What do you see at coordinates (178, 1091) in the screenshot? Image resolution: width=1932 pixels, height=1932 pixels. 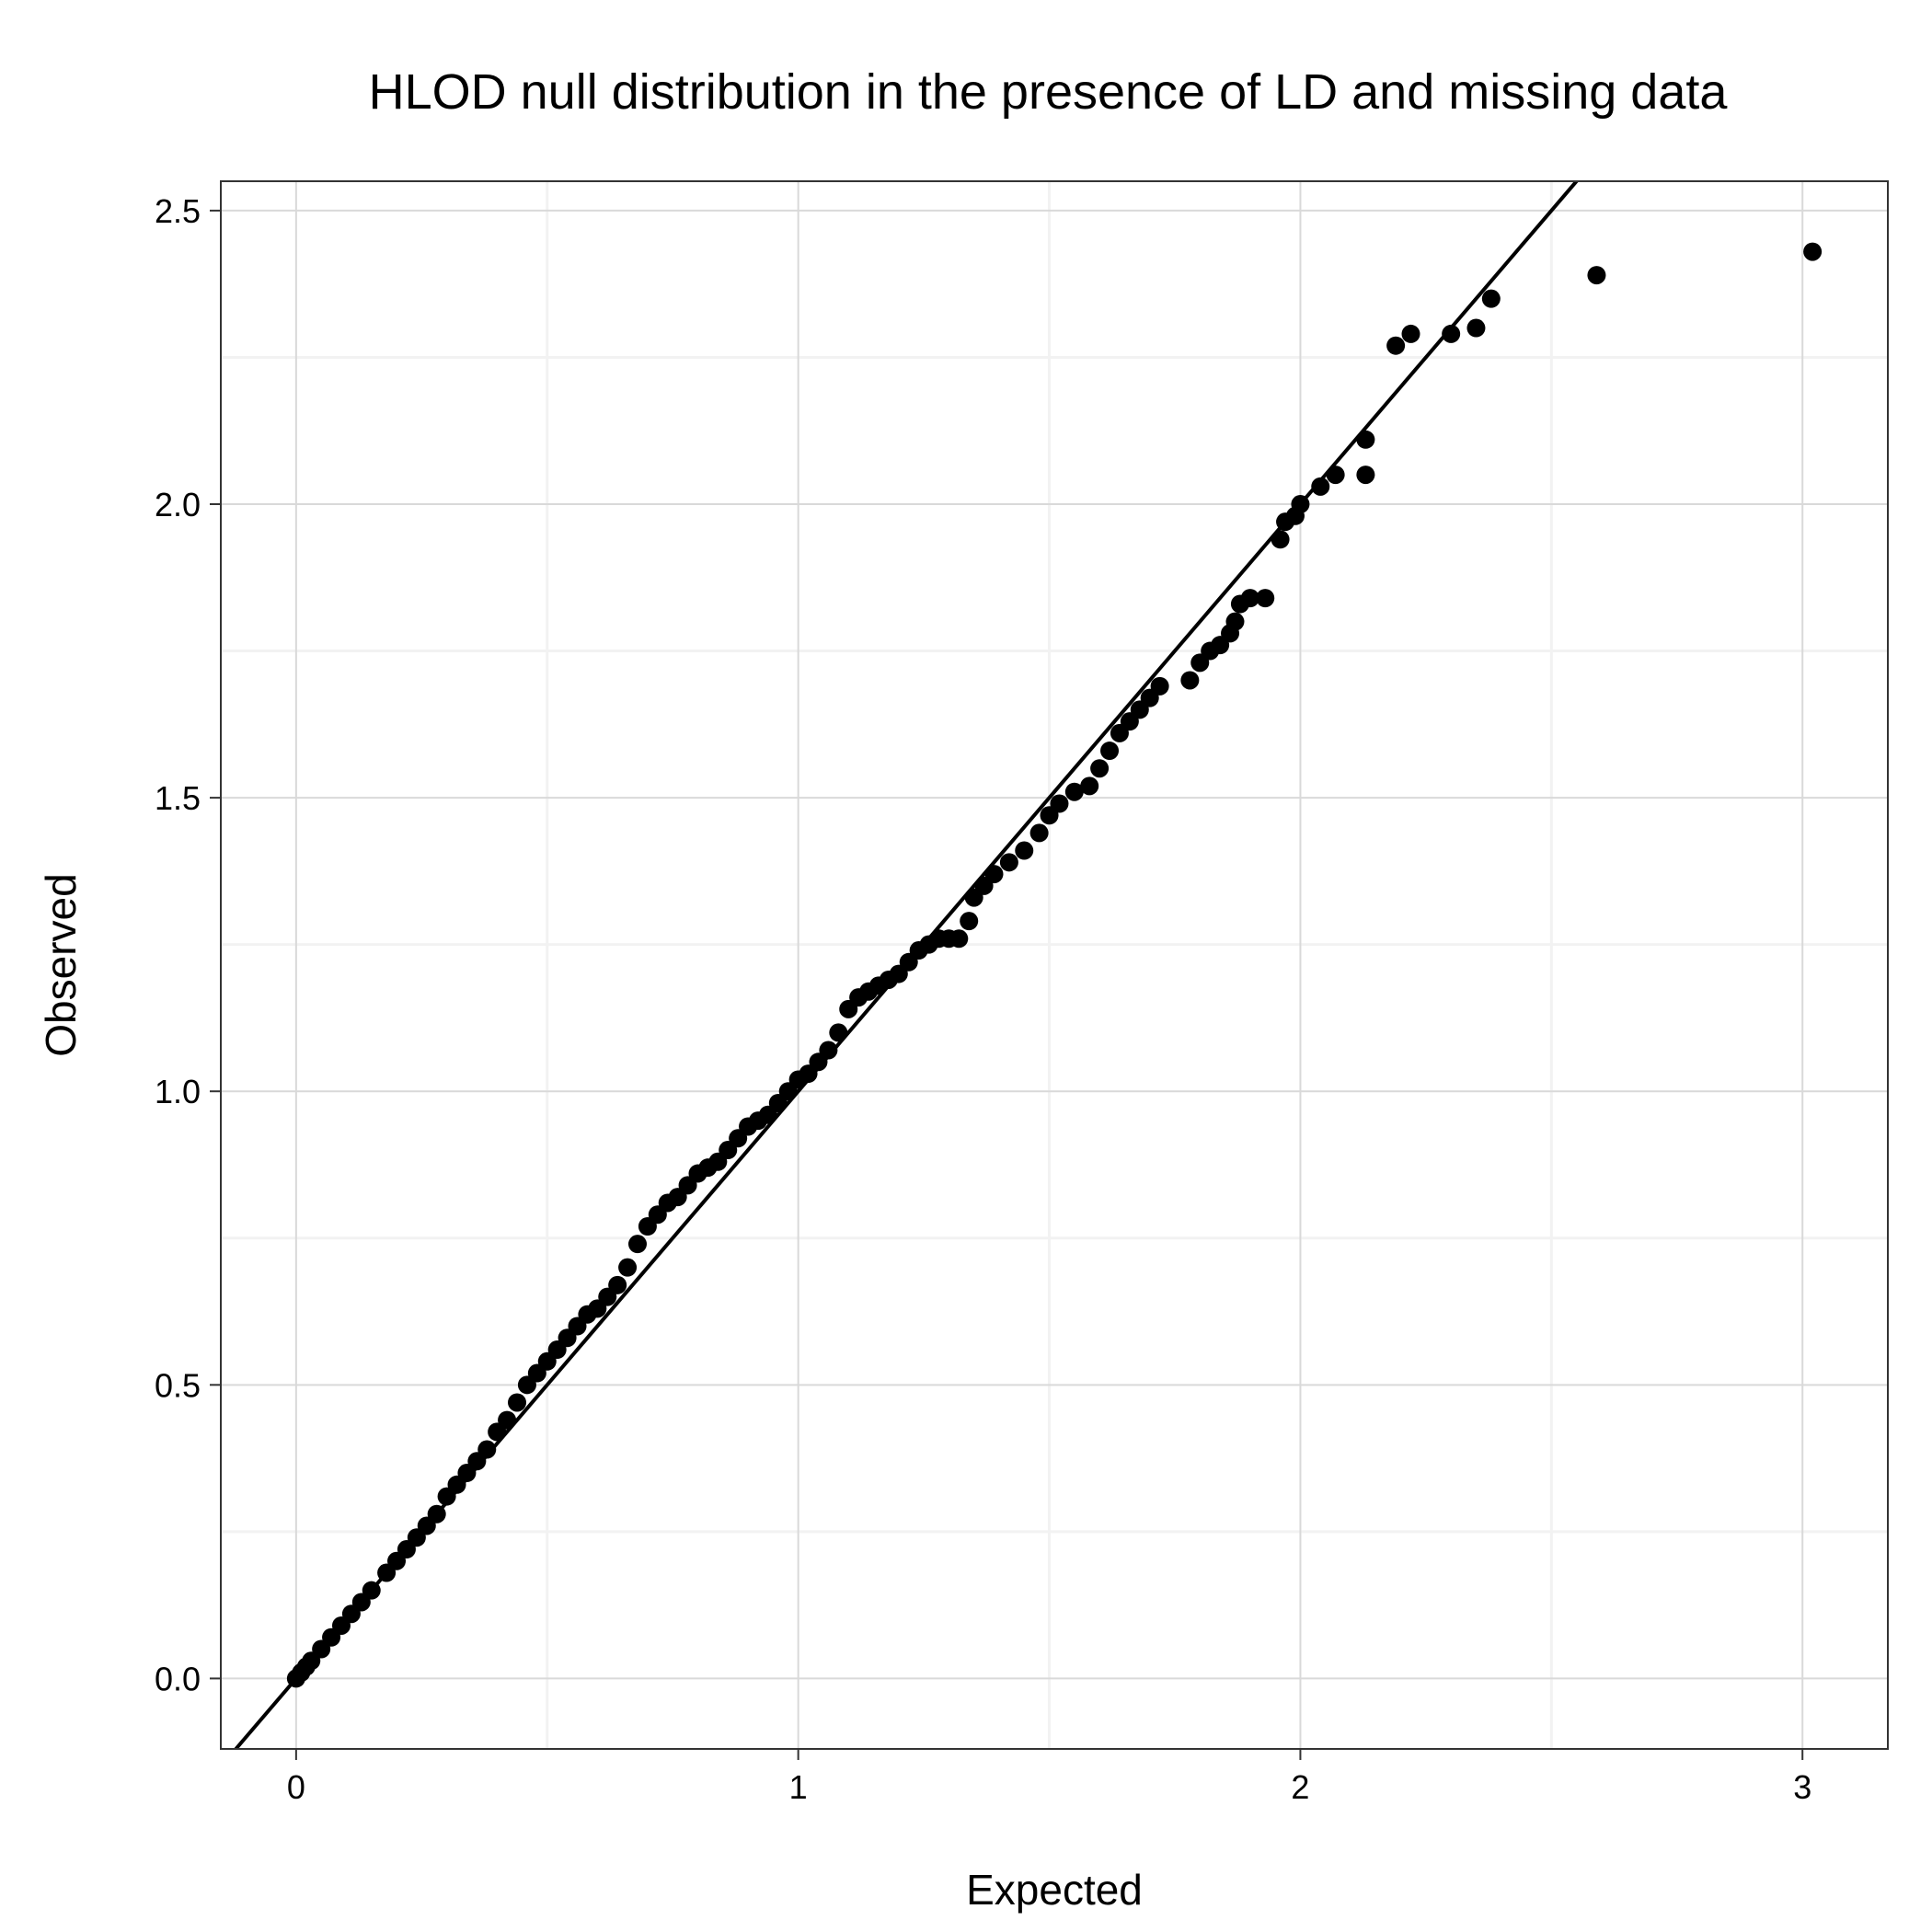 I see `y-tick-label: 1.0` at bounding box center [178, 1091].